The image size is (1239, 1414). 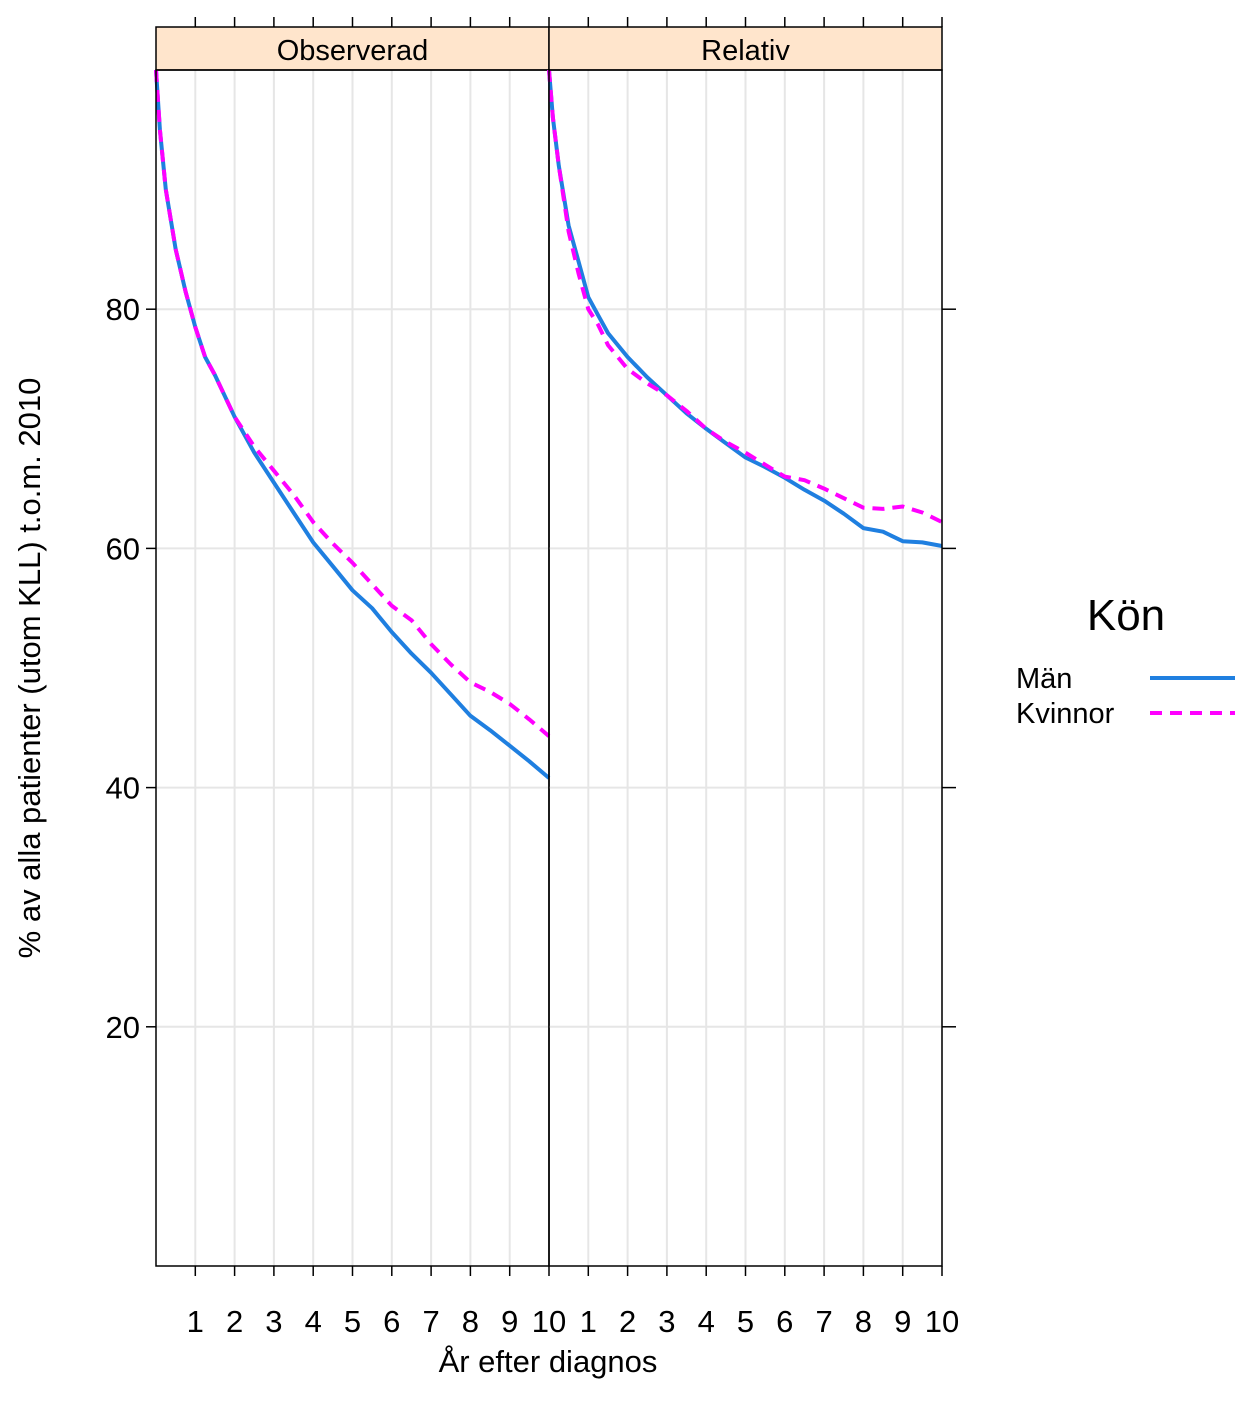 What do you see at coordinates (1065, 714) in the screenshot?
I see `legend-label: Kvinnor` at bounding box center [1065, 714].